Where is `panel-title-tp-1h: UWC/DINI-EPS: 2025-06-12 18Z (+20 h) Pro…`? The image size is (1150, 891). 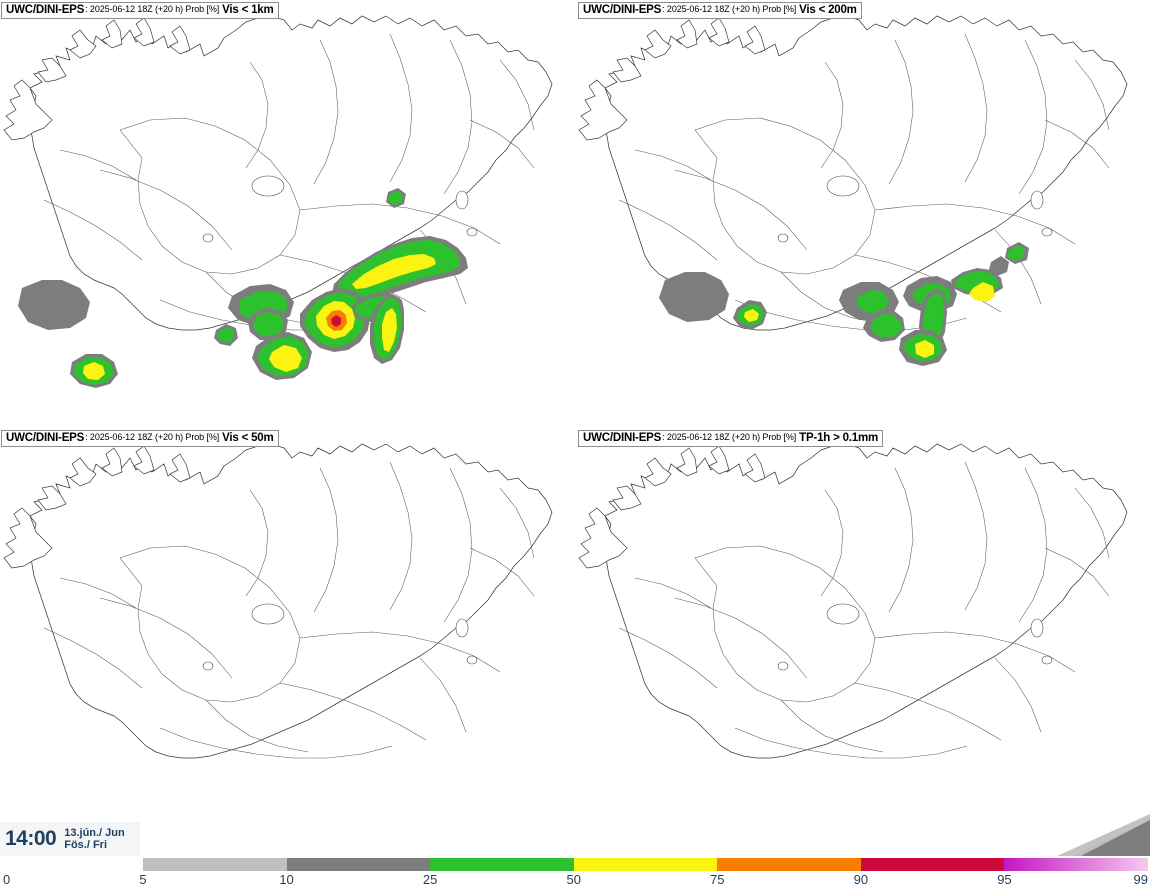 panel-title-tp-1h: UWC/DINI-EPS: 2025-06-12 18Z (+20 h) Pro… is located at coordinates (731, 438).